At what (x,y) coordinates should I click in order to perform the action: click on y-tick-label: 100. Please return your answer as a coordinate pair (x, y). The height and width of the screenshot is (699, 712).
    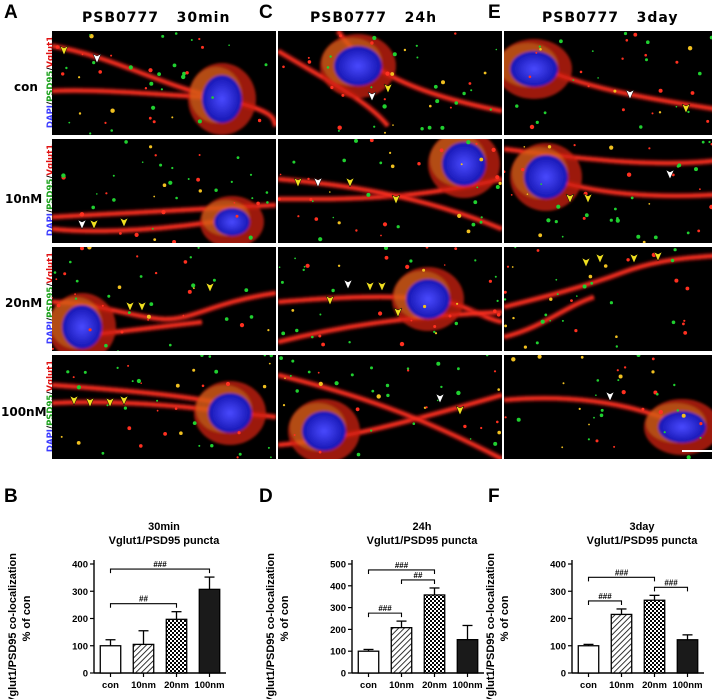
    Looking at the image, I should click on (558, 646).